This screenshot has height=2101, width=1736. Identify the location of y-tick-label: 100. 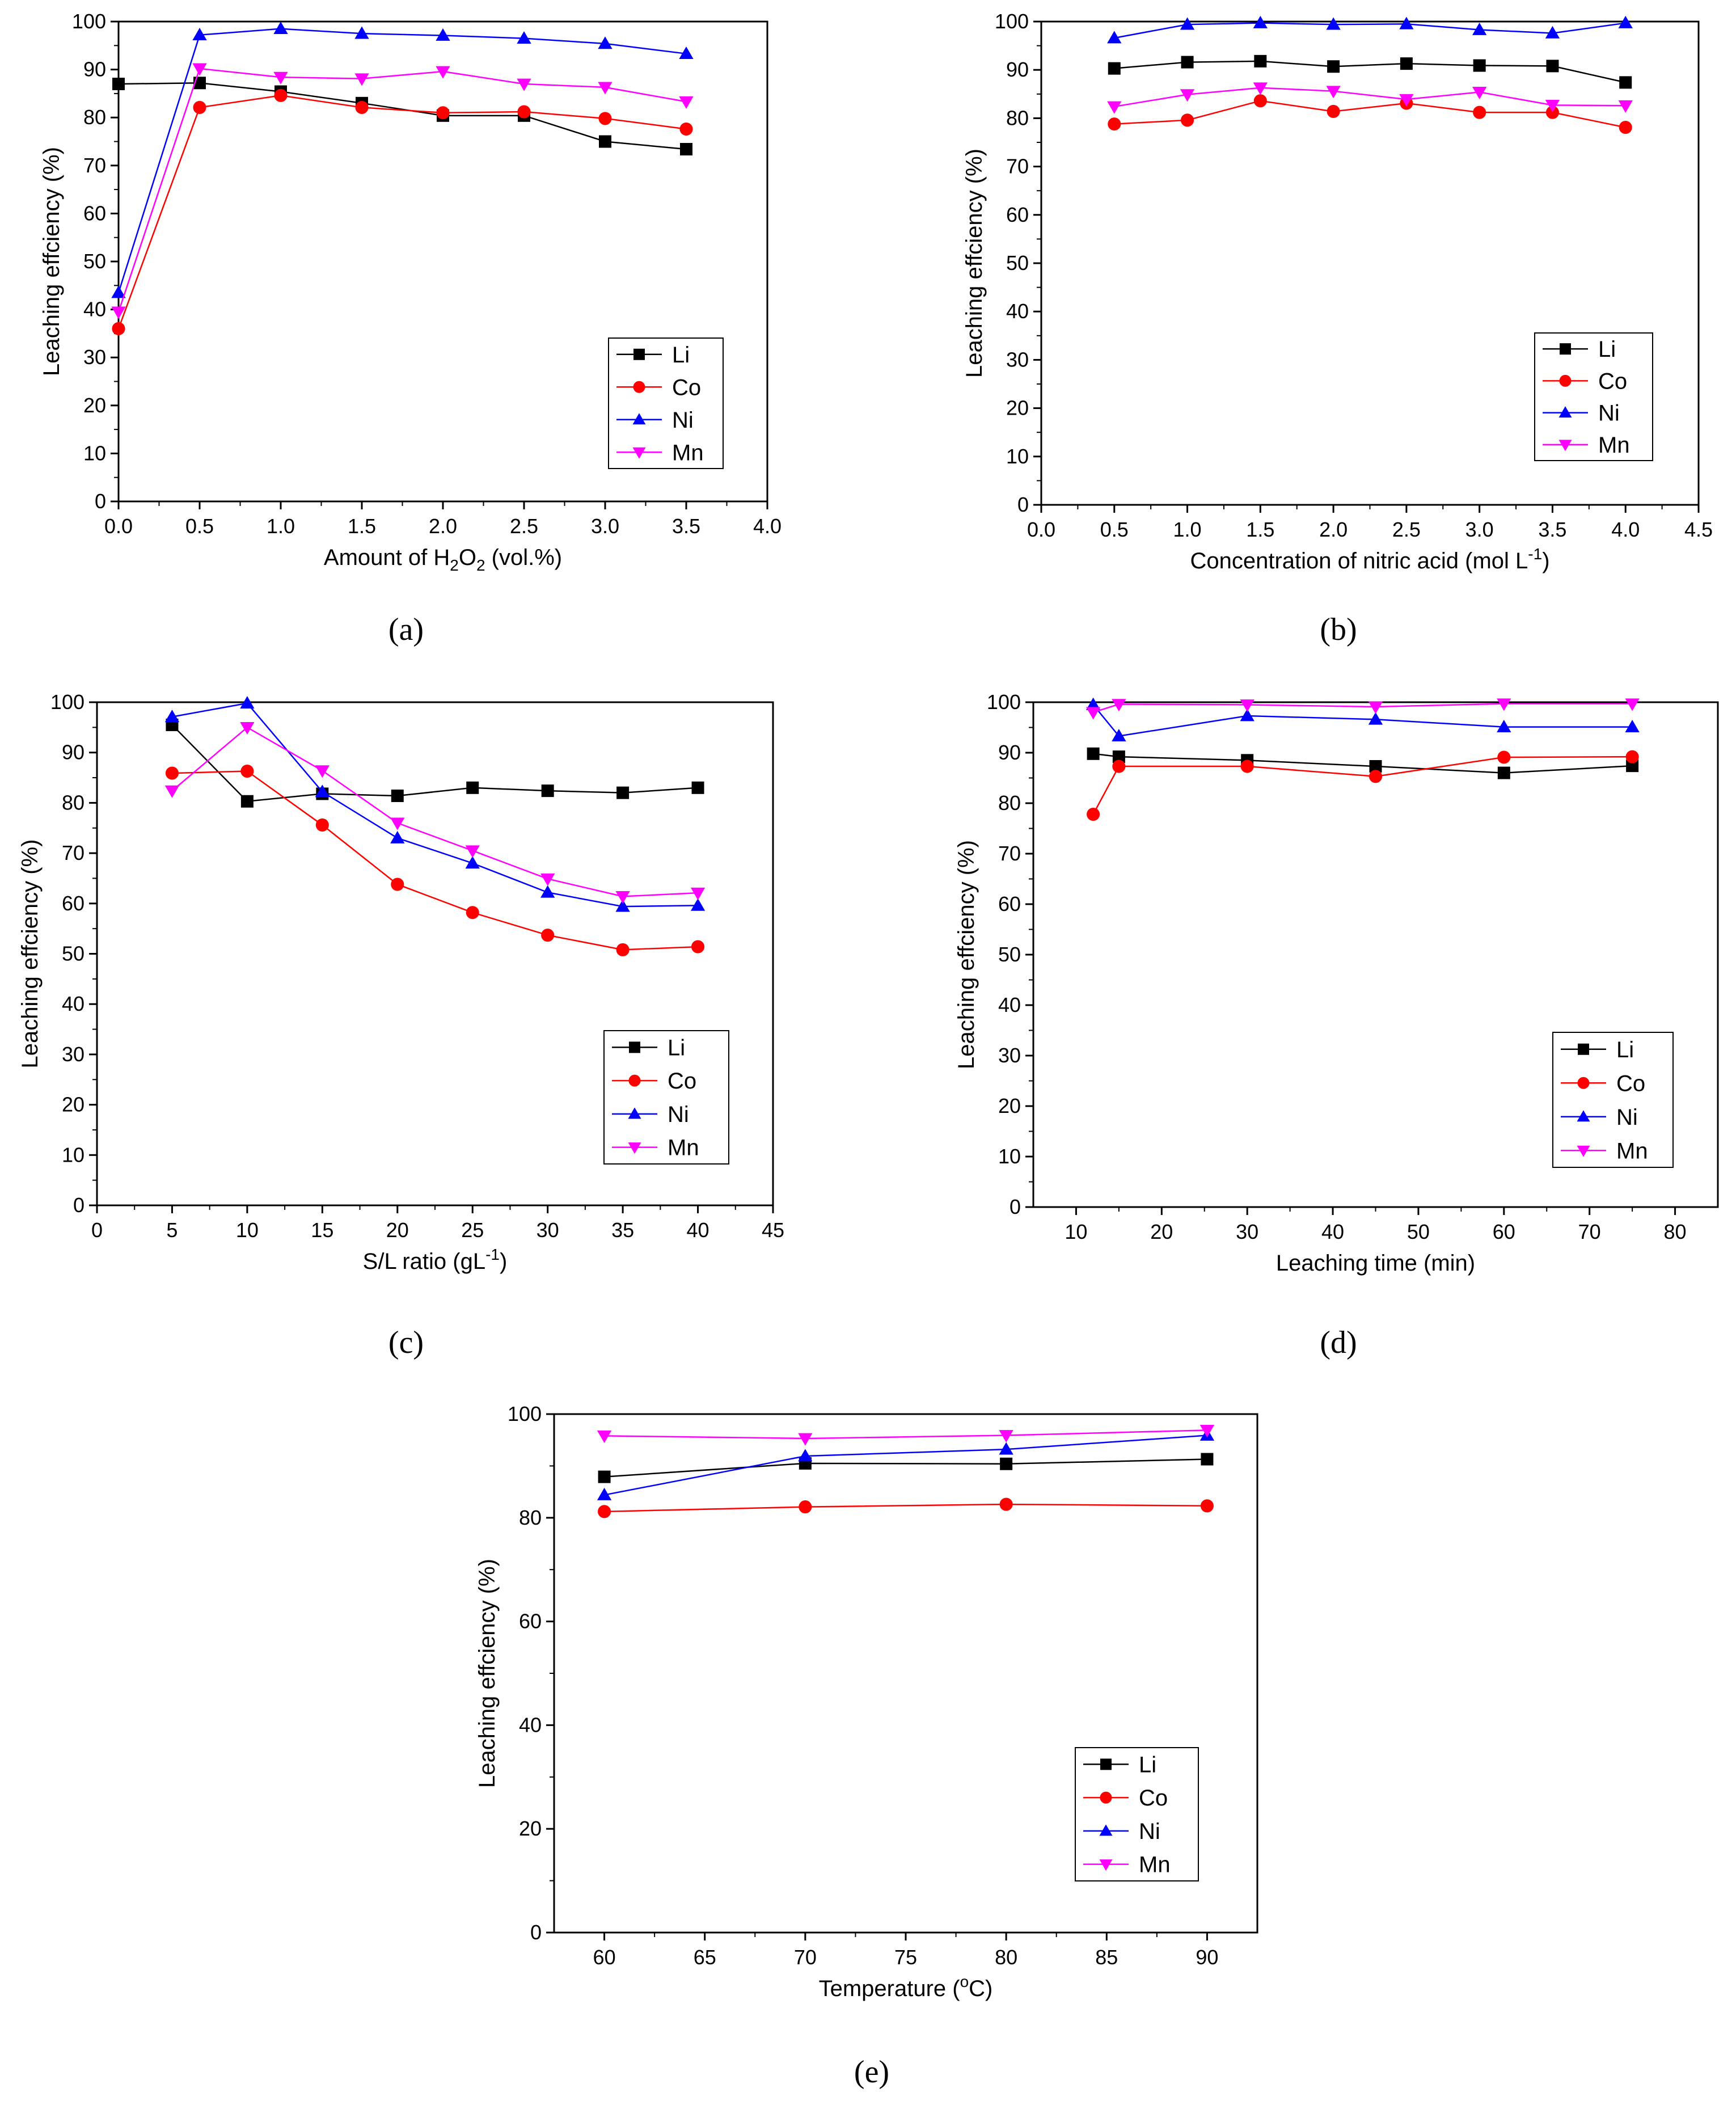
(1012, 21).